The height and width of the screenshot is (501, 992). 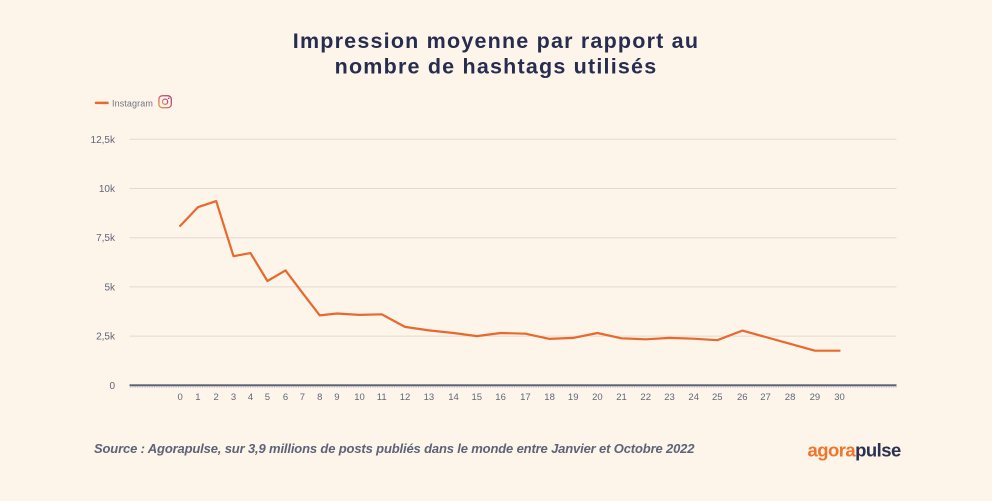 I want to click on svg-text: Instagram, so click(x=132, y=104).